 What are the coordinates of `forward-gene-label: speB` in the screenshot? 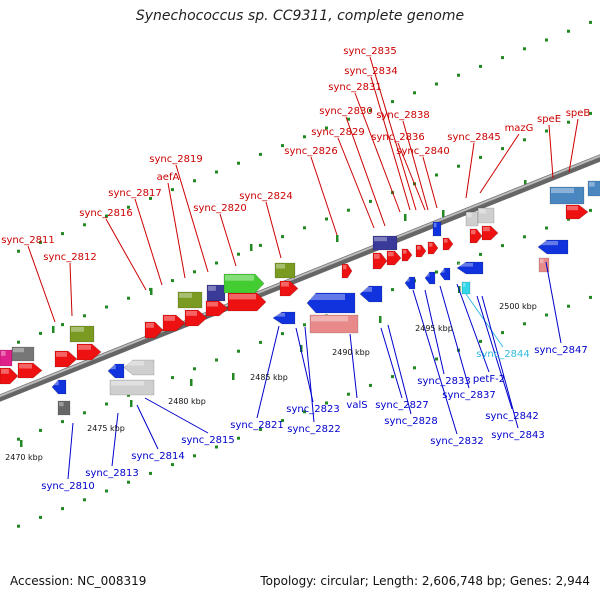 It's located at (578, 113).